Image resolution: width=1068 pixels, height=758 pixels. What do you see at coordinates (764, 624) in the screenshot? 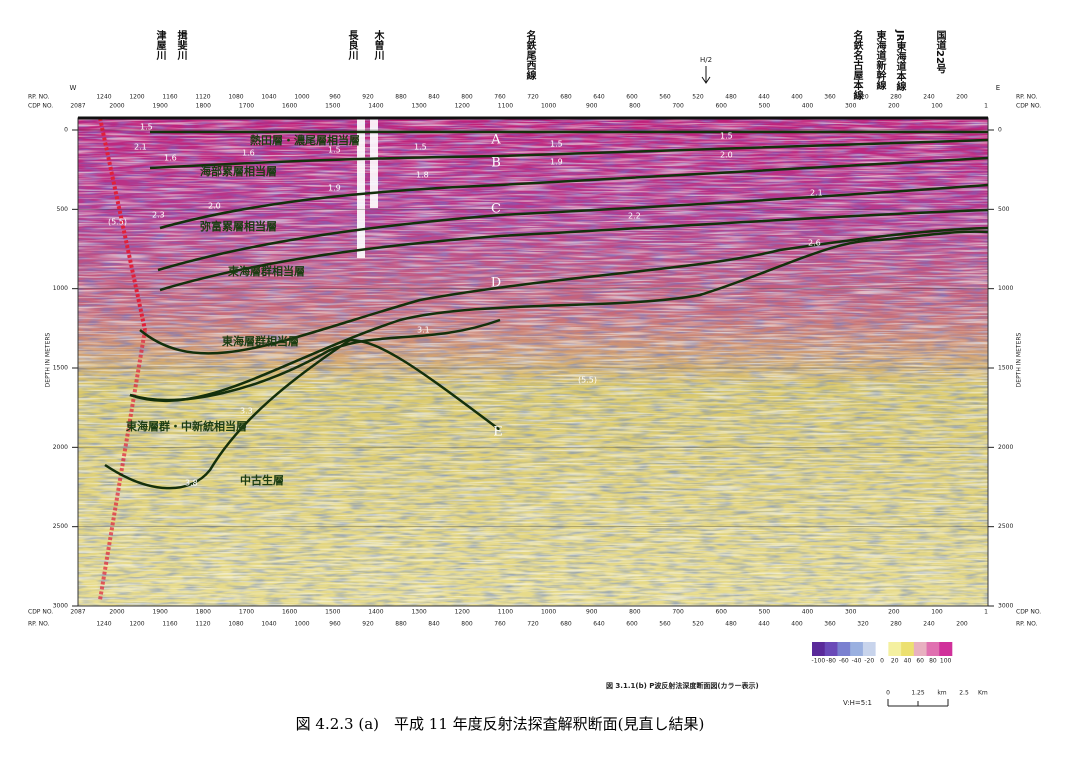
I see `rp-number: 440` at bounding box center [764, 624].